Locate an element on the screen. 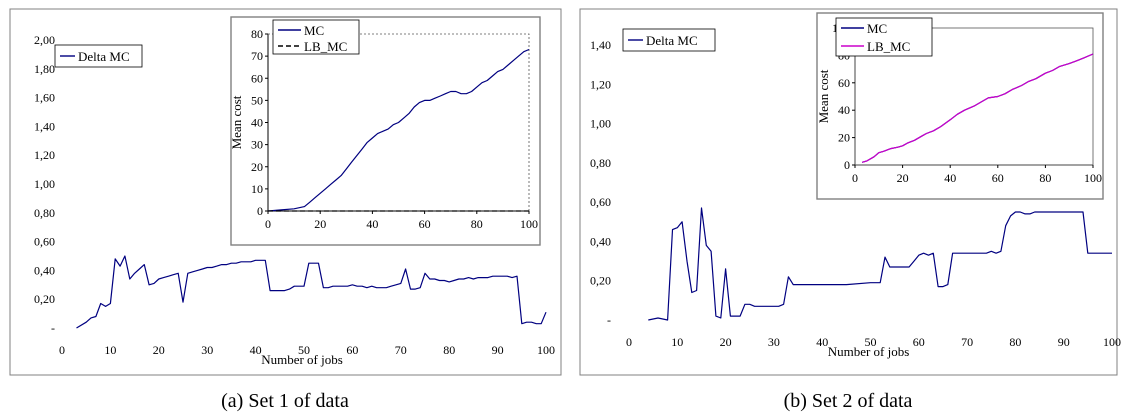  y-tick-label: 2,00 is located at coordinates (44, 40).